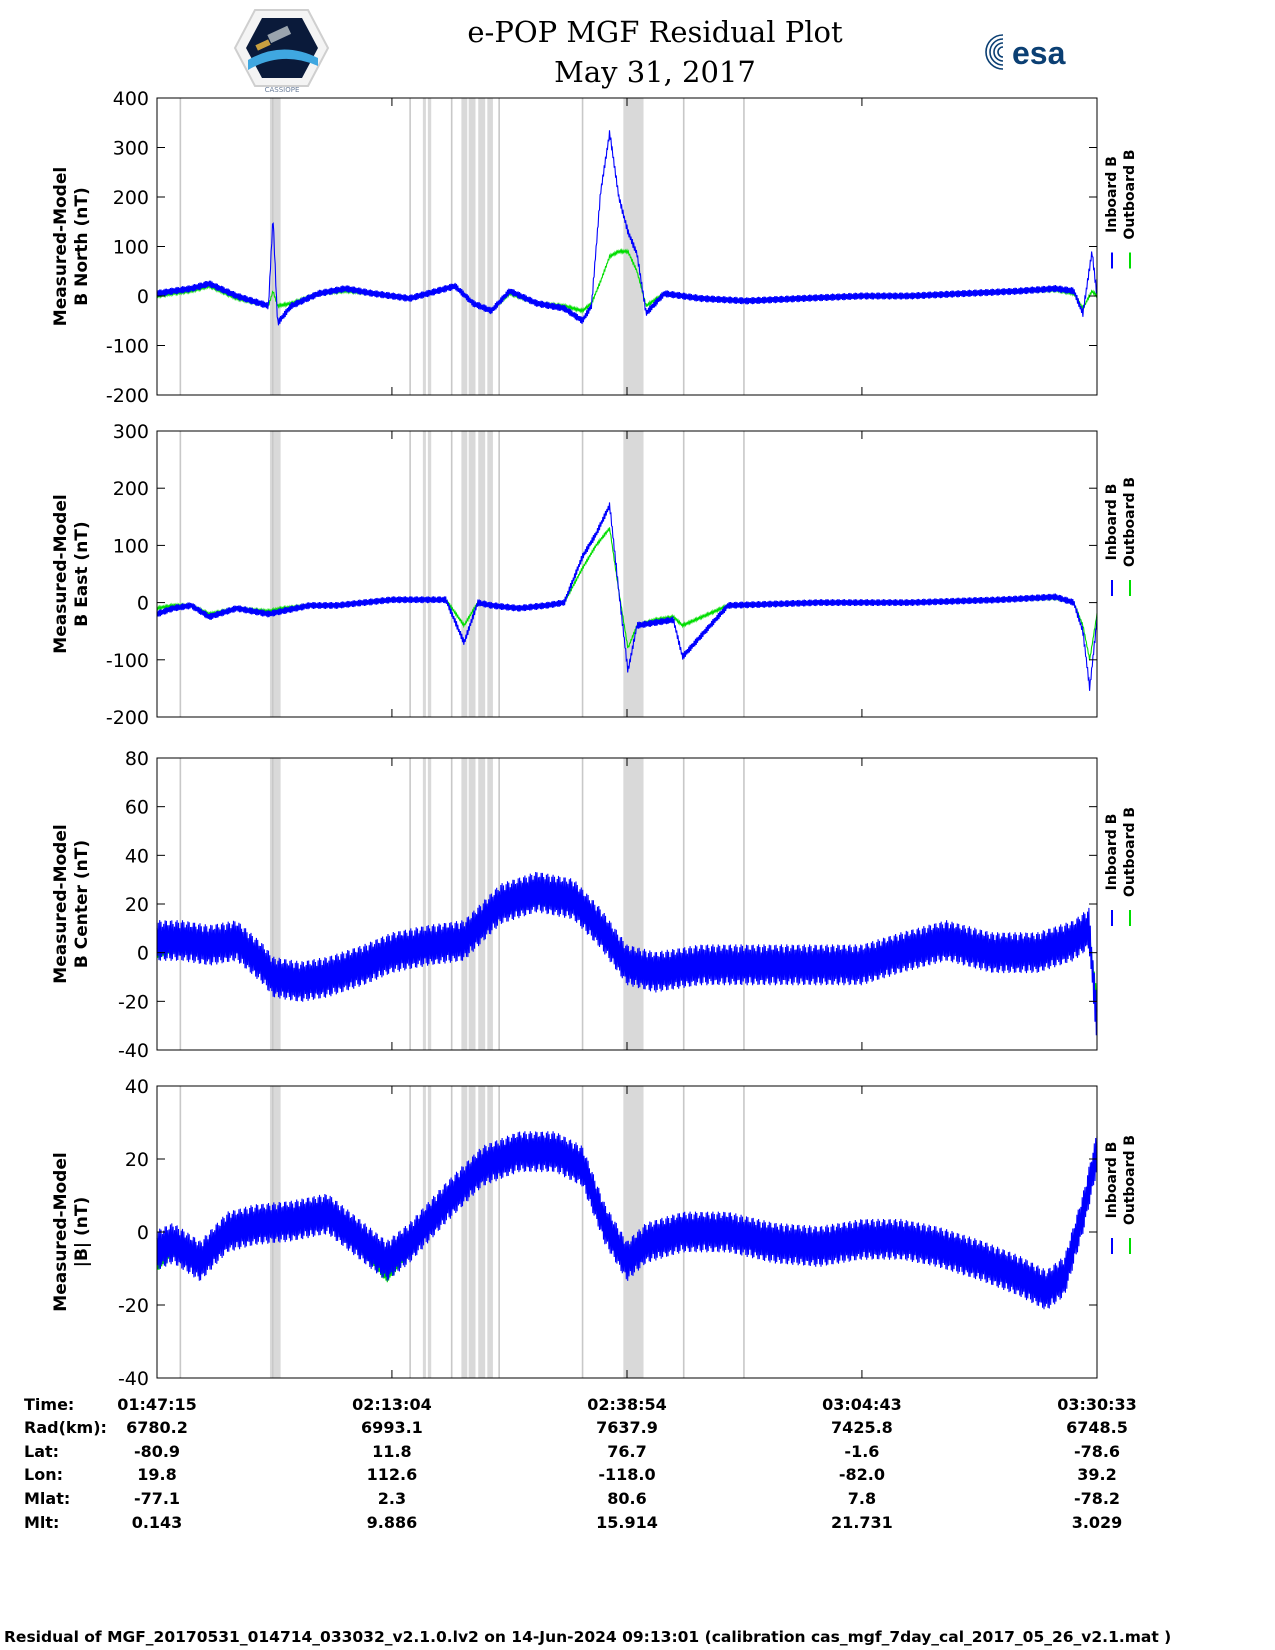  Describe the element at coordinates (47, 1498) in the screenshot. I see `orbit-row-label: Mlat:` at that location.